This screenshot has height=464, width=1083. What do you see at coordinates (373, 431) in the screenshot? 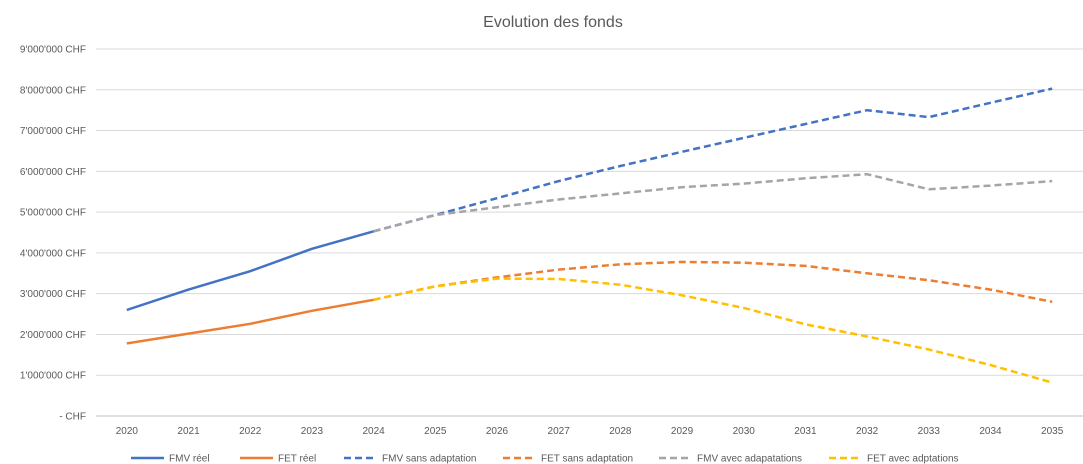
I see `x-tick-label: 2024` at bounding box center [373, 431].